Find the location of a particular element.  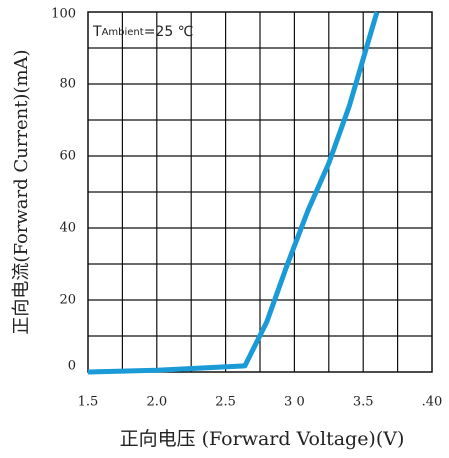

y-tick-label: 60 is located at coordinates (67, 156).